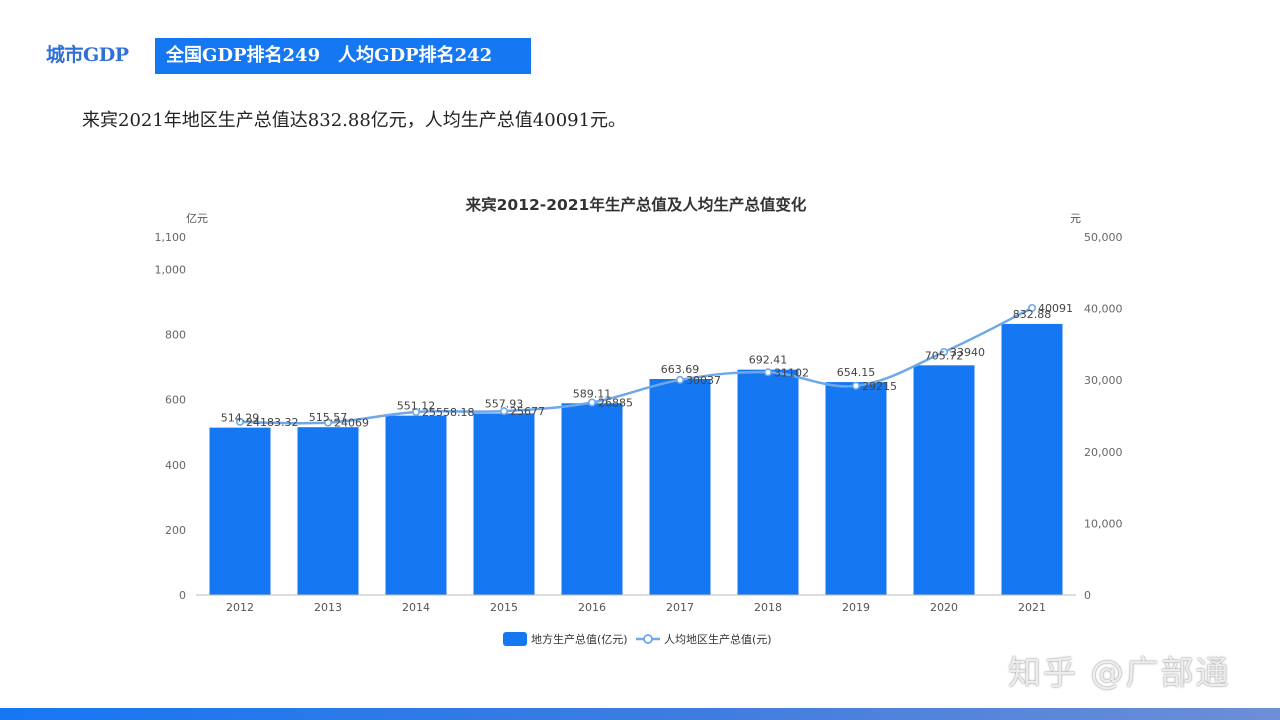  Describe the element at coordinates (636, 365) in the screenshot. I see `per-capita-line` at that location.